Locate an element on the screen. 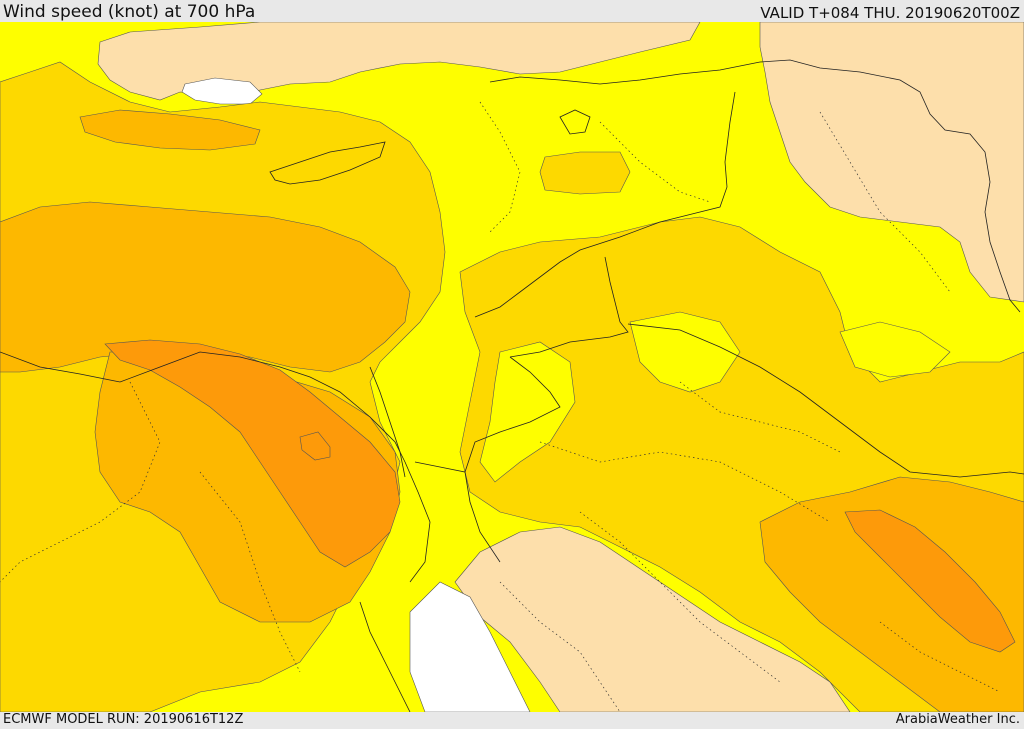 The width and height of the screenshot is (1024, 729). fresh-region-anatolia is located at coordinates (205, 287).